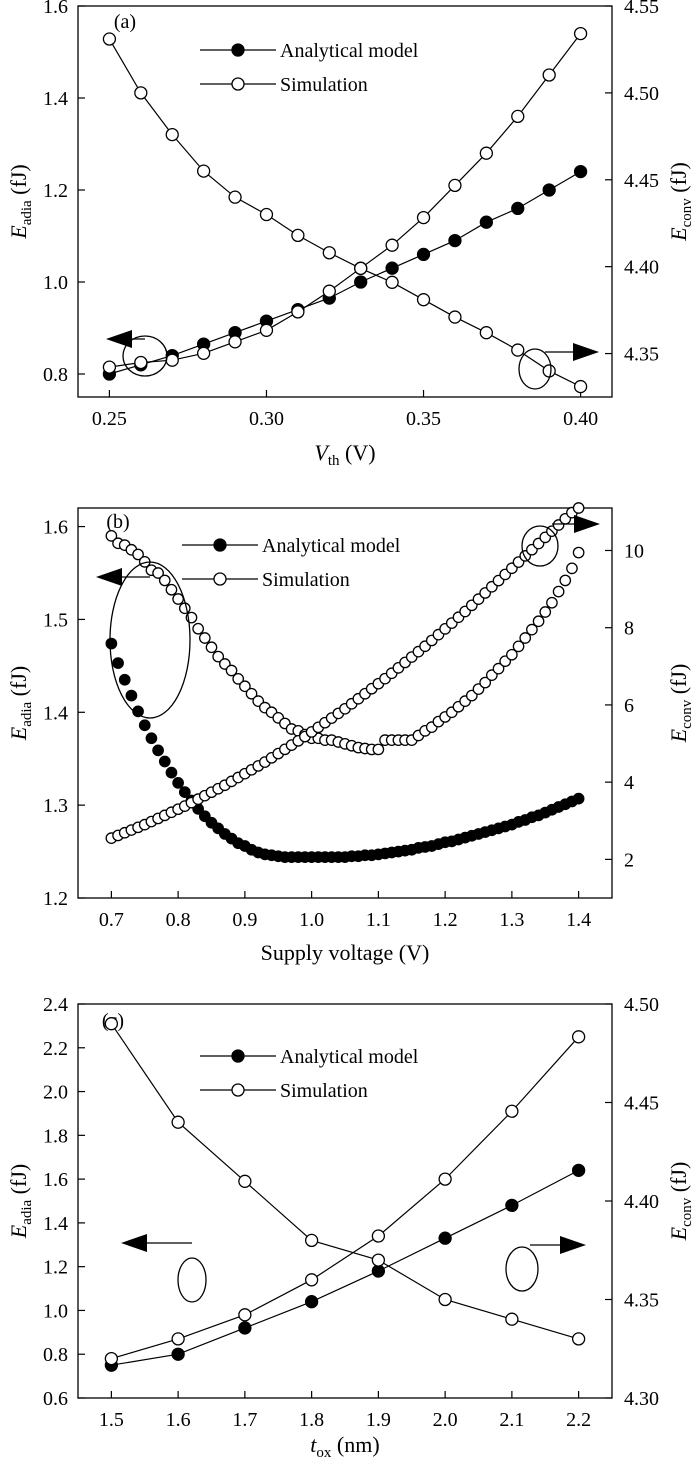 Image resolution: width=700 pixels, height=1461 pixels. What do you see at coordinates (55, 1311) in the screenshot?
I see `y-tick-label-left: 1.0` at bounding box center [55, 1311].